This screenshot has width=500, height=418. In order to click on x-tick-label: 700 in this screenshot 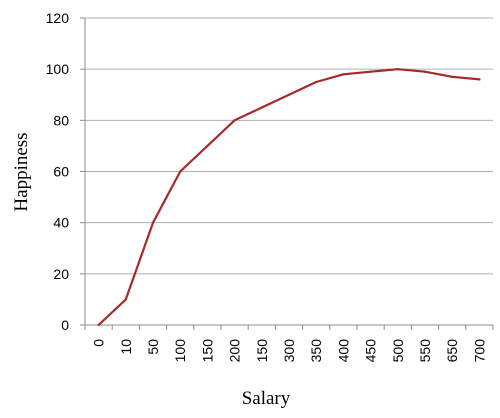, I will do `click(479, 351)`.